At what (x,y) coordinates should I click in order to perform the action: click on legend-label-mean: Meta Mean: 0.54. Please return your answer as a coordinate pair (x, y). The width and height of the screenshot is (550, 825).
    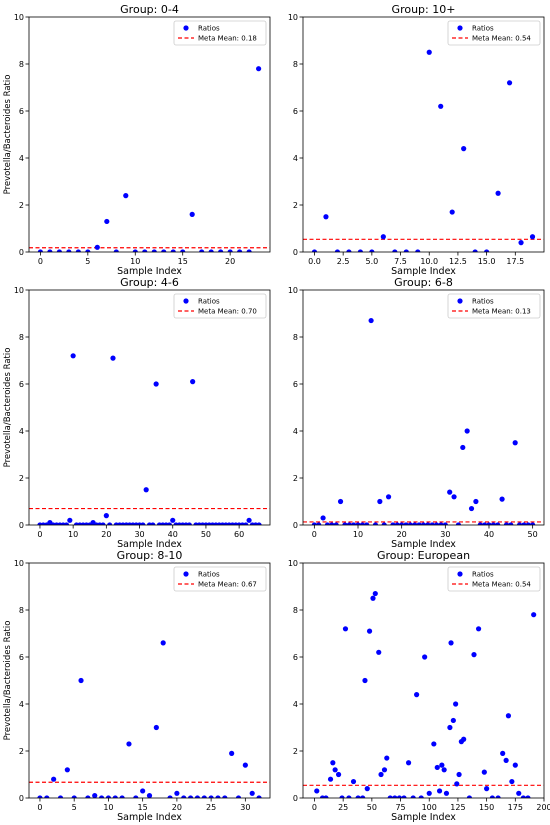
    Looking at the image, I should click on (501, 39).